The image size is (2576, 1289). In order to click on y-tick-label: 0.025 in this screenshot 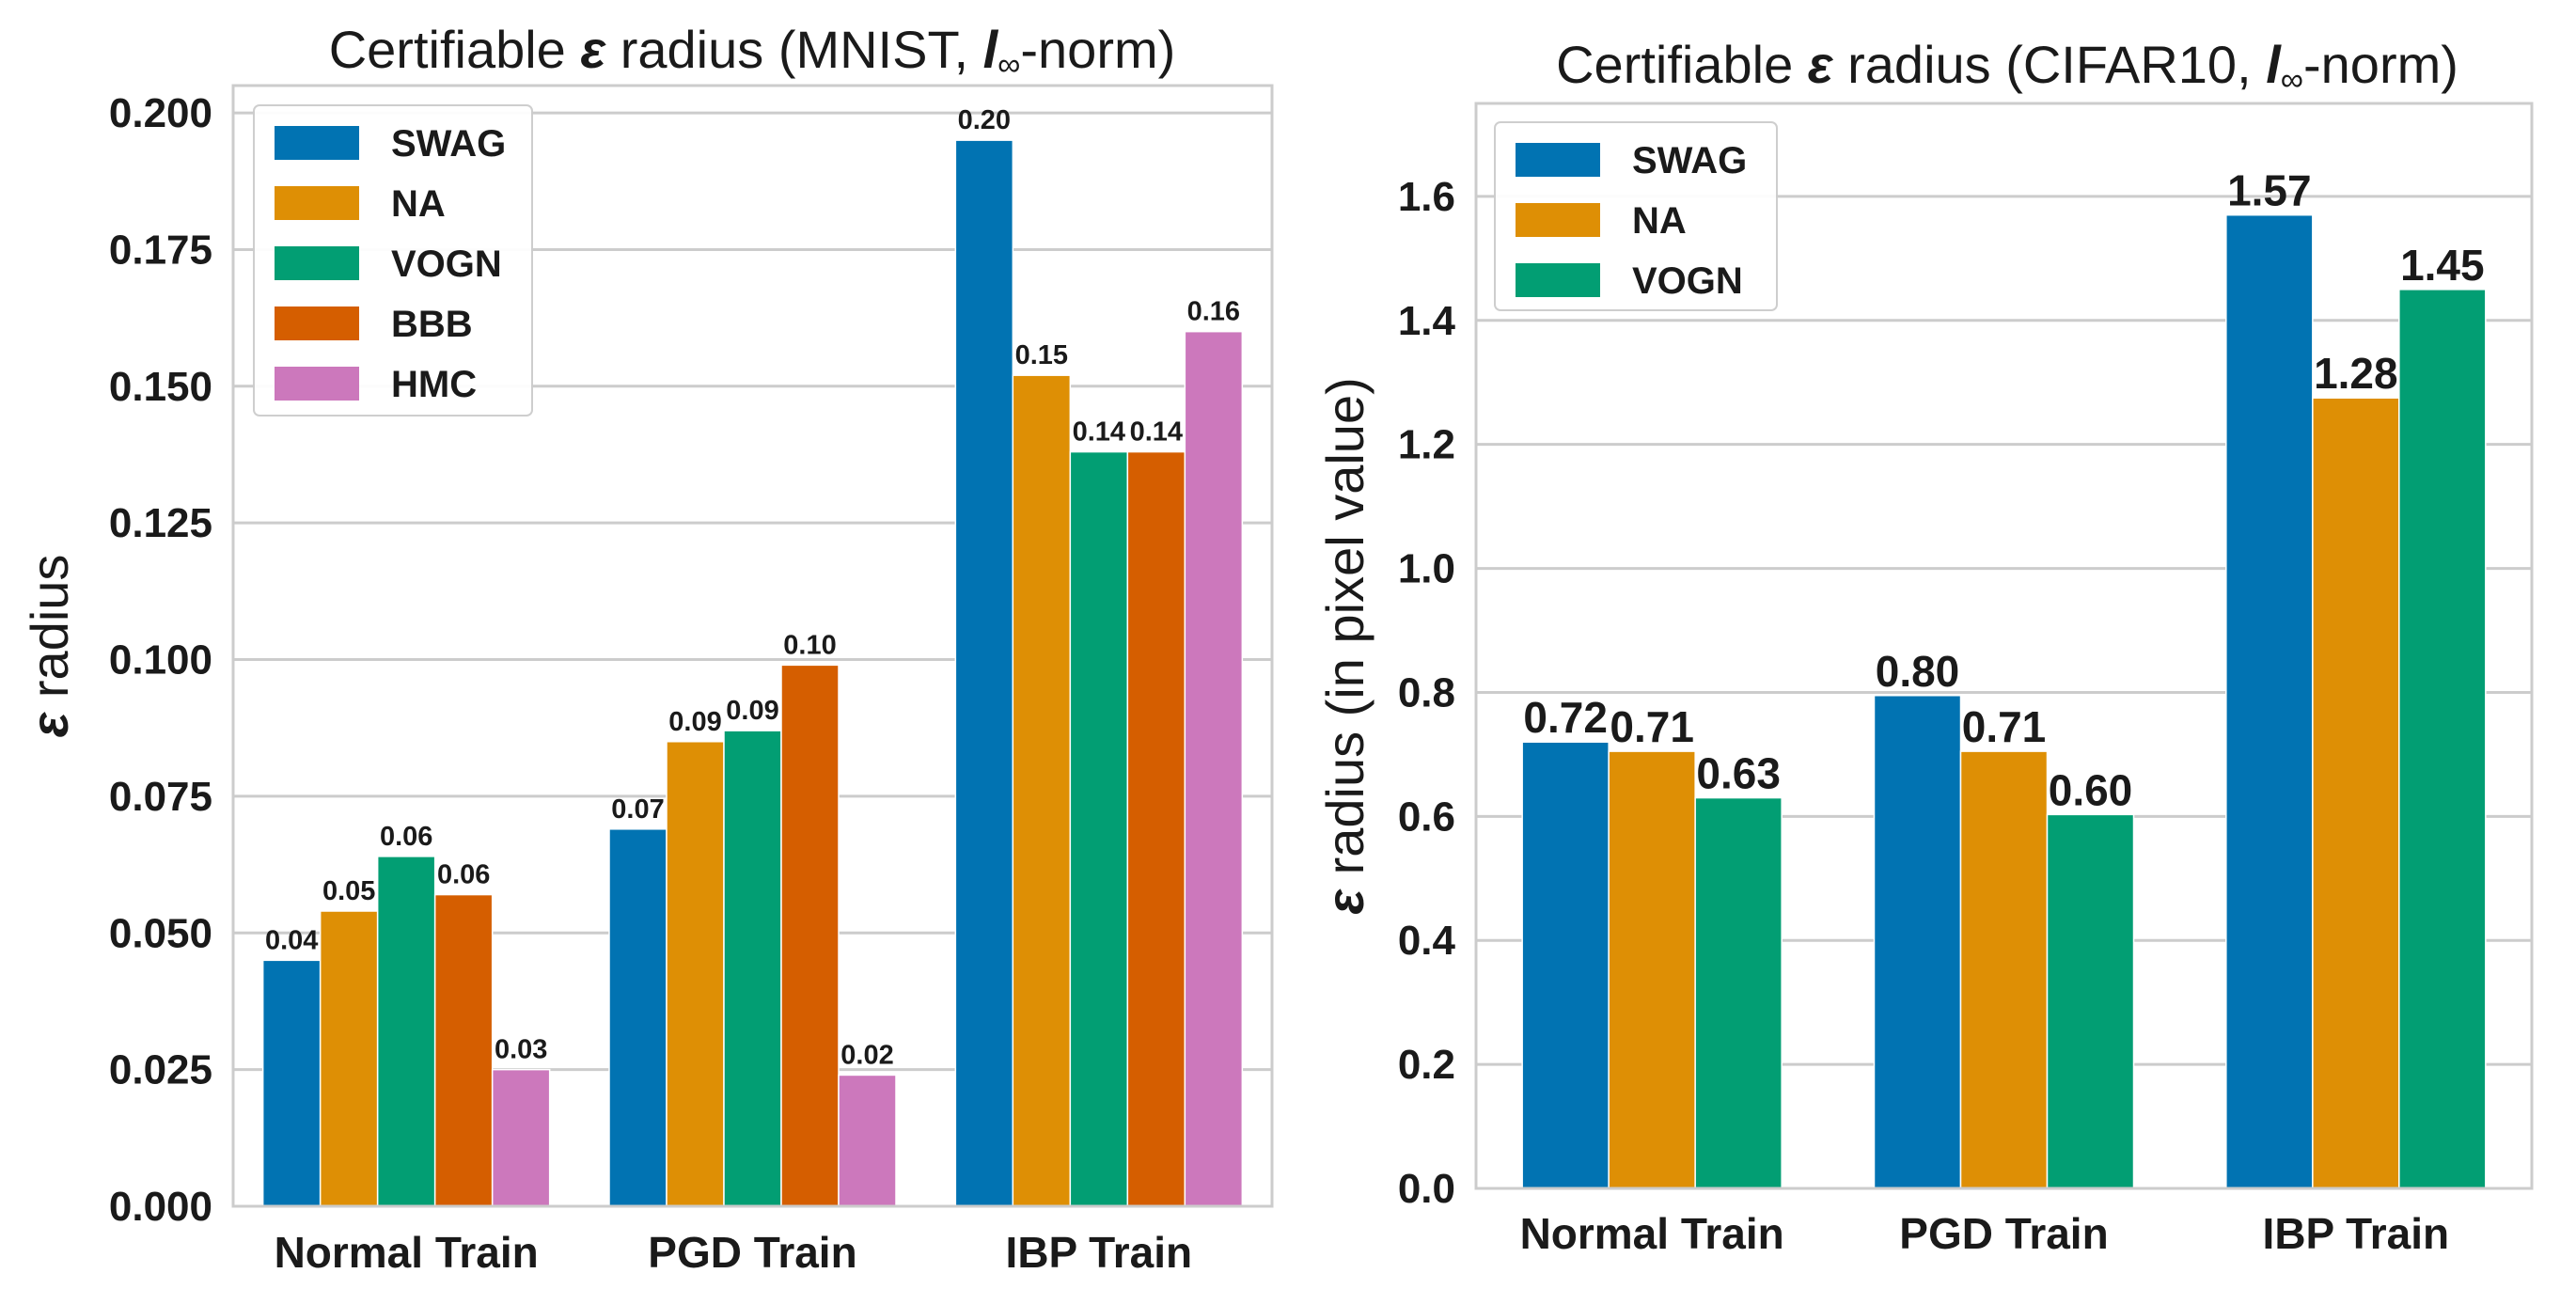, I will do `click(161, 1070)`.